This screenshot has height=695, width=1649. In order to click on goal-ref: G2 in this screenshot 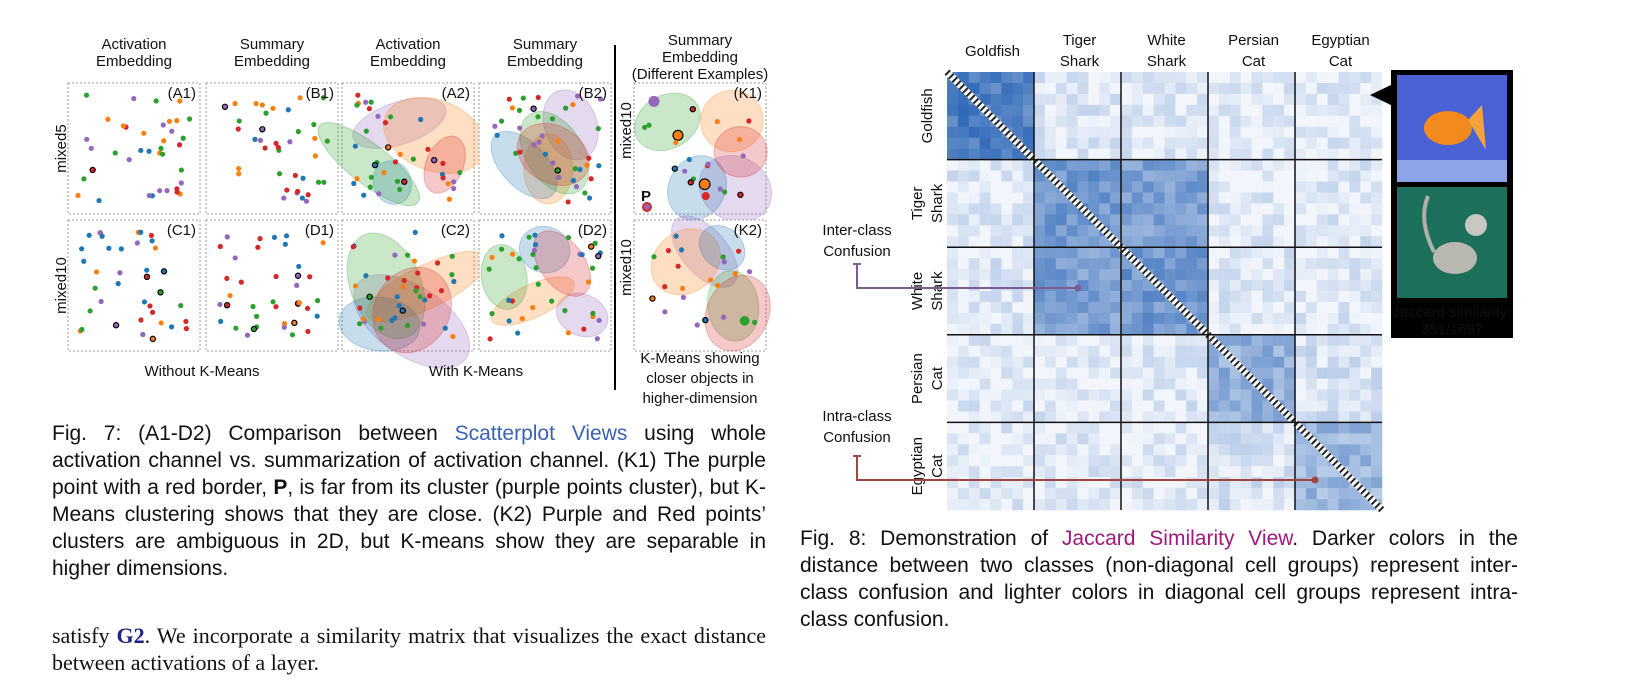, I will do `click(130, 635)`.